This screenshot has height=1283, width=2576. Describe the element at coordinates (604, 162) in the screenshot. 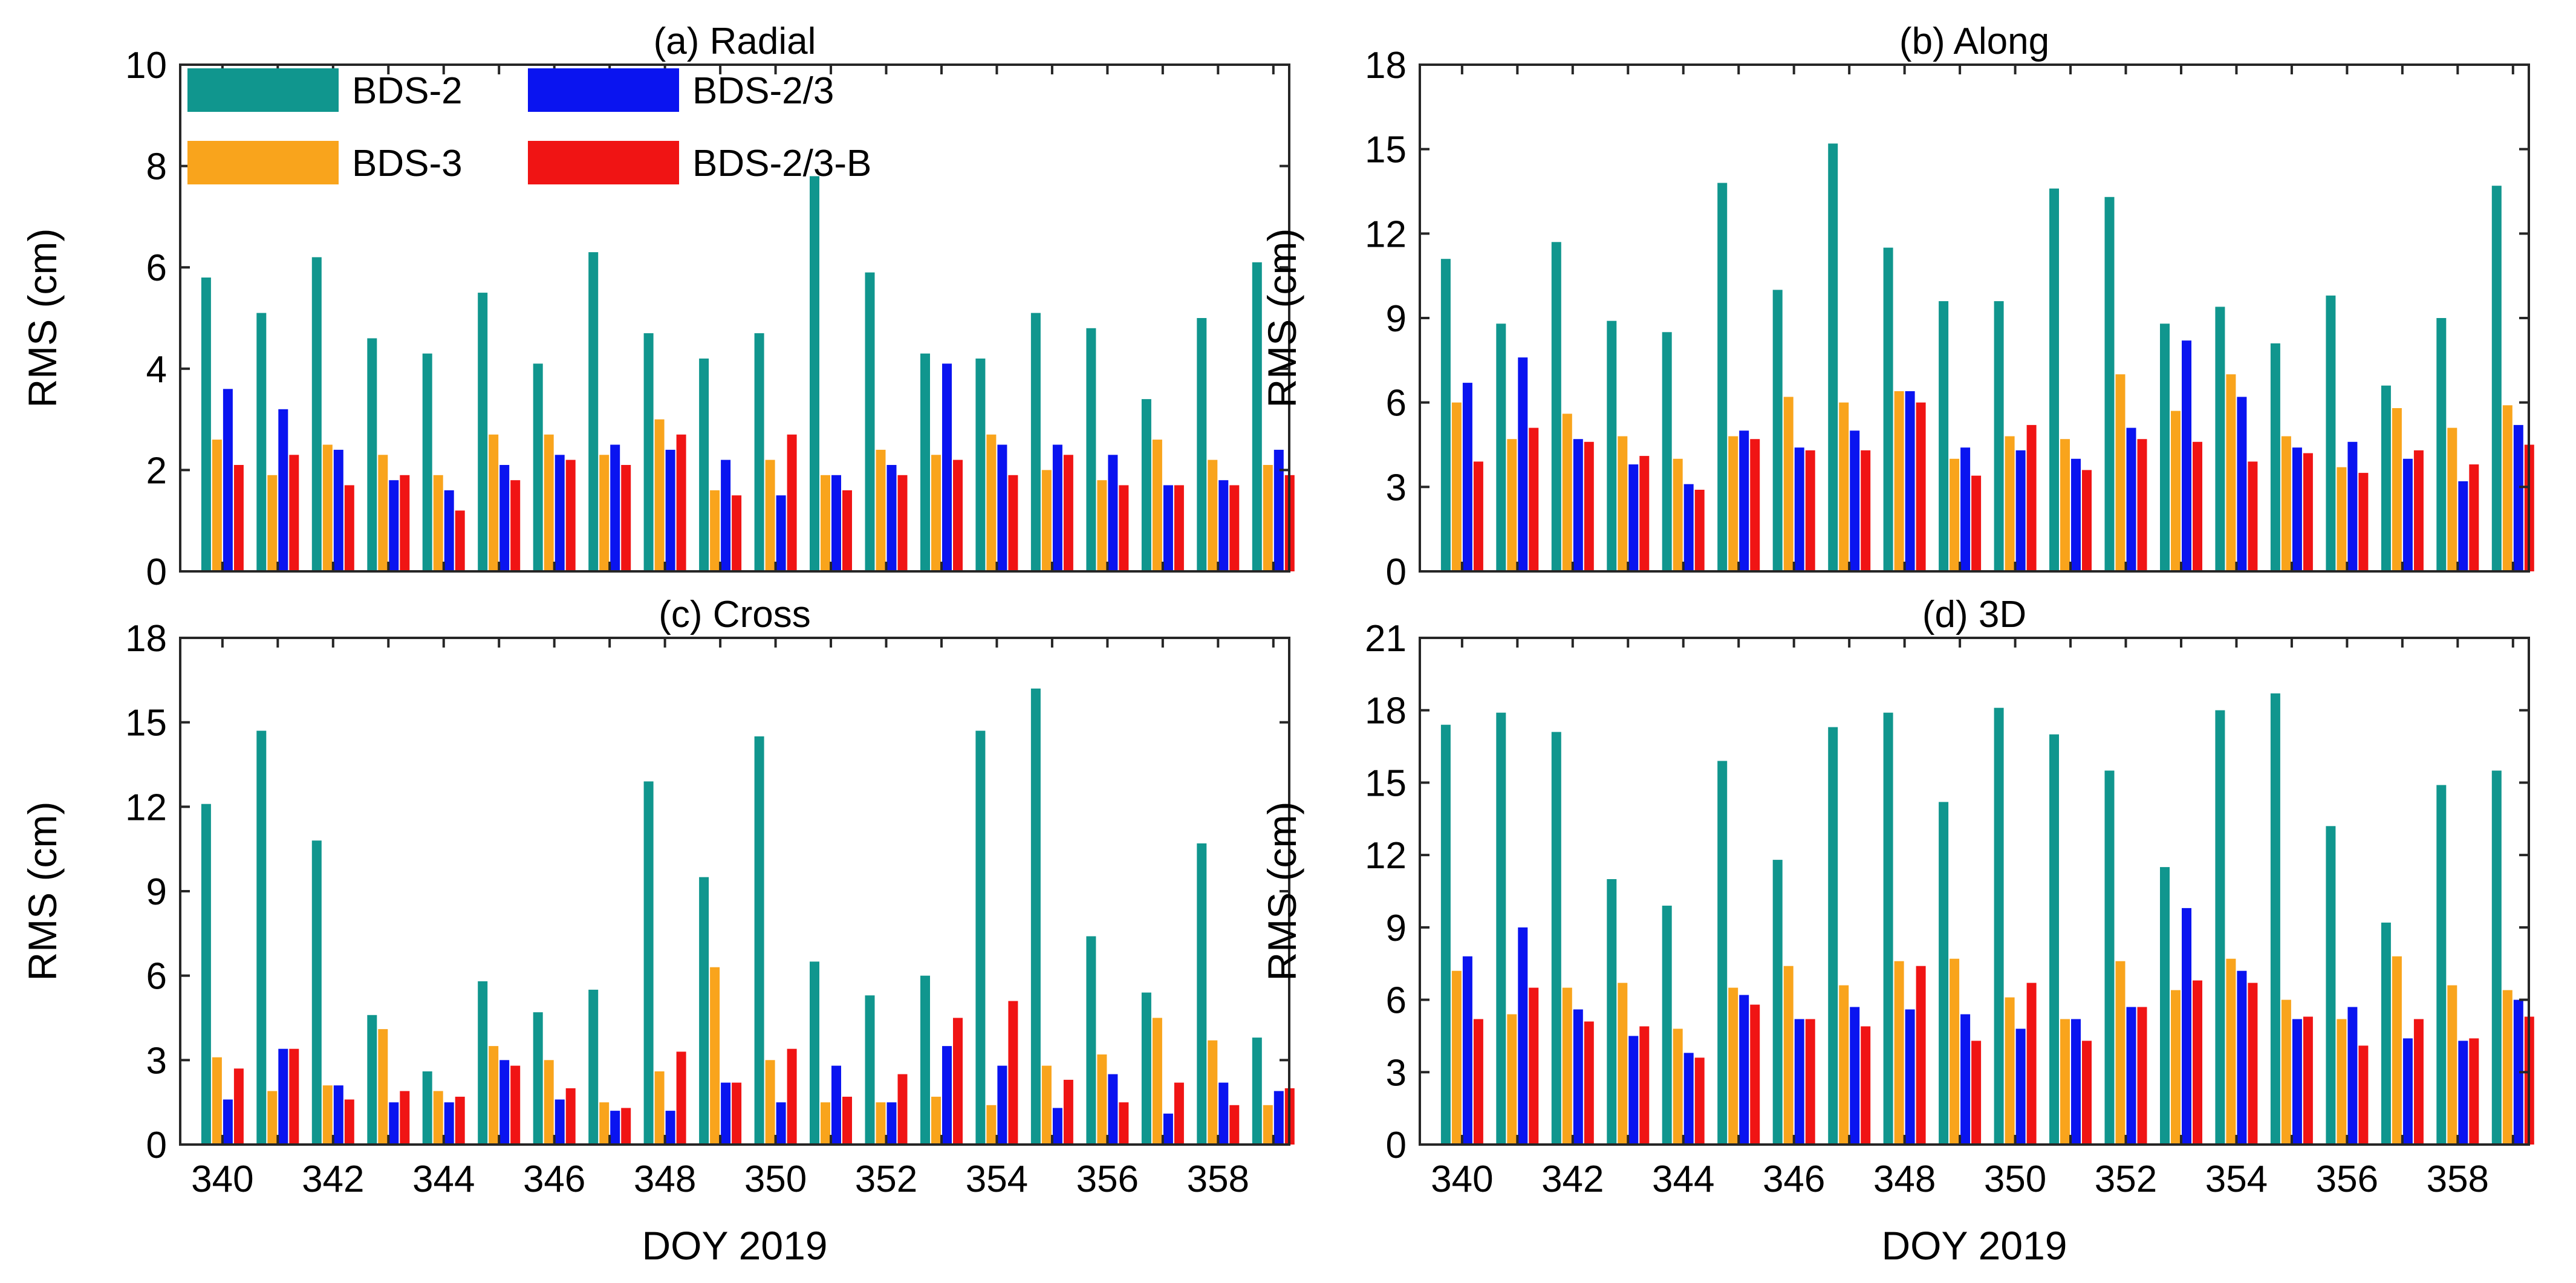

I see `legend-swatch-bds-2-3-b` at that location.